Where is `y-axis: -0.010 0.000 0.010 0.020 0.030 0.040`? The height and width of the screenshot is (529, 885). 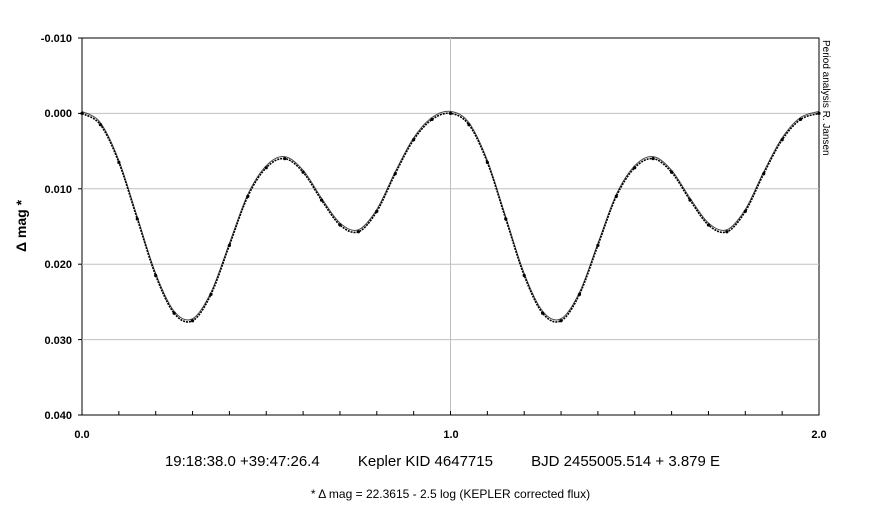
y-axis: -0.010 0.000 0.010 0.020 0.030 0.040 is located at coordinates (56, 227).